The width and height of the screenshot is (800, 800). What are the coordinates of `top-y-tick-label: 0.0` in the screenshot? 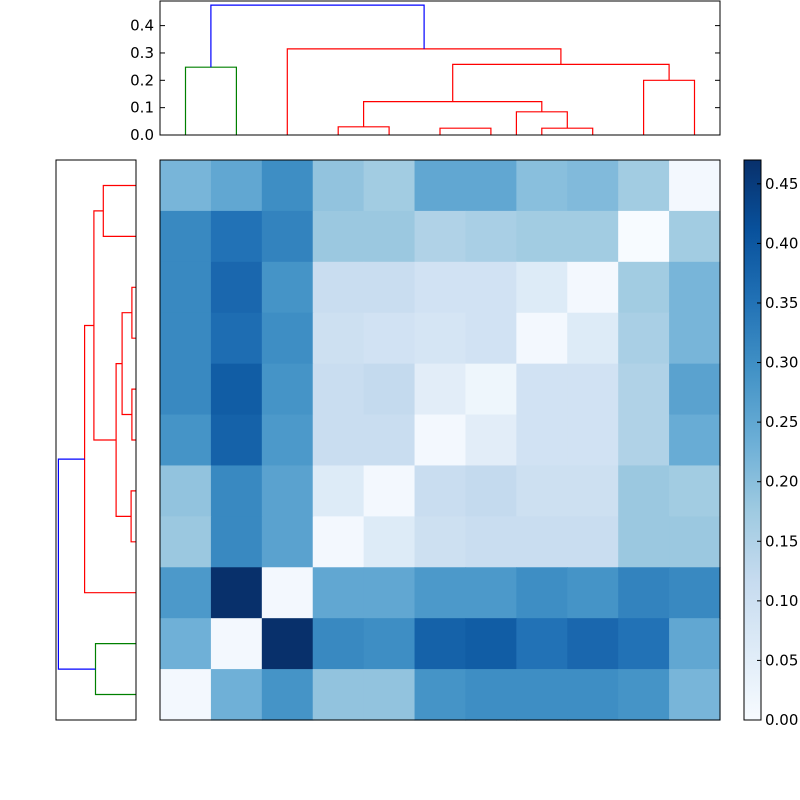 It's located at (142, 135).